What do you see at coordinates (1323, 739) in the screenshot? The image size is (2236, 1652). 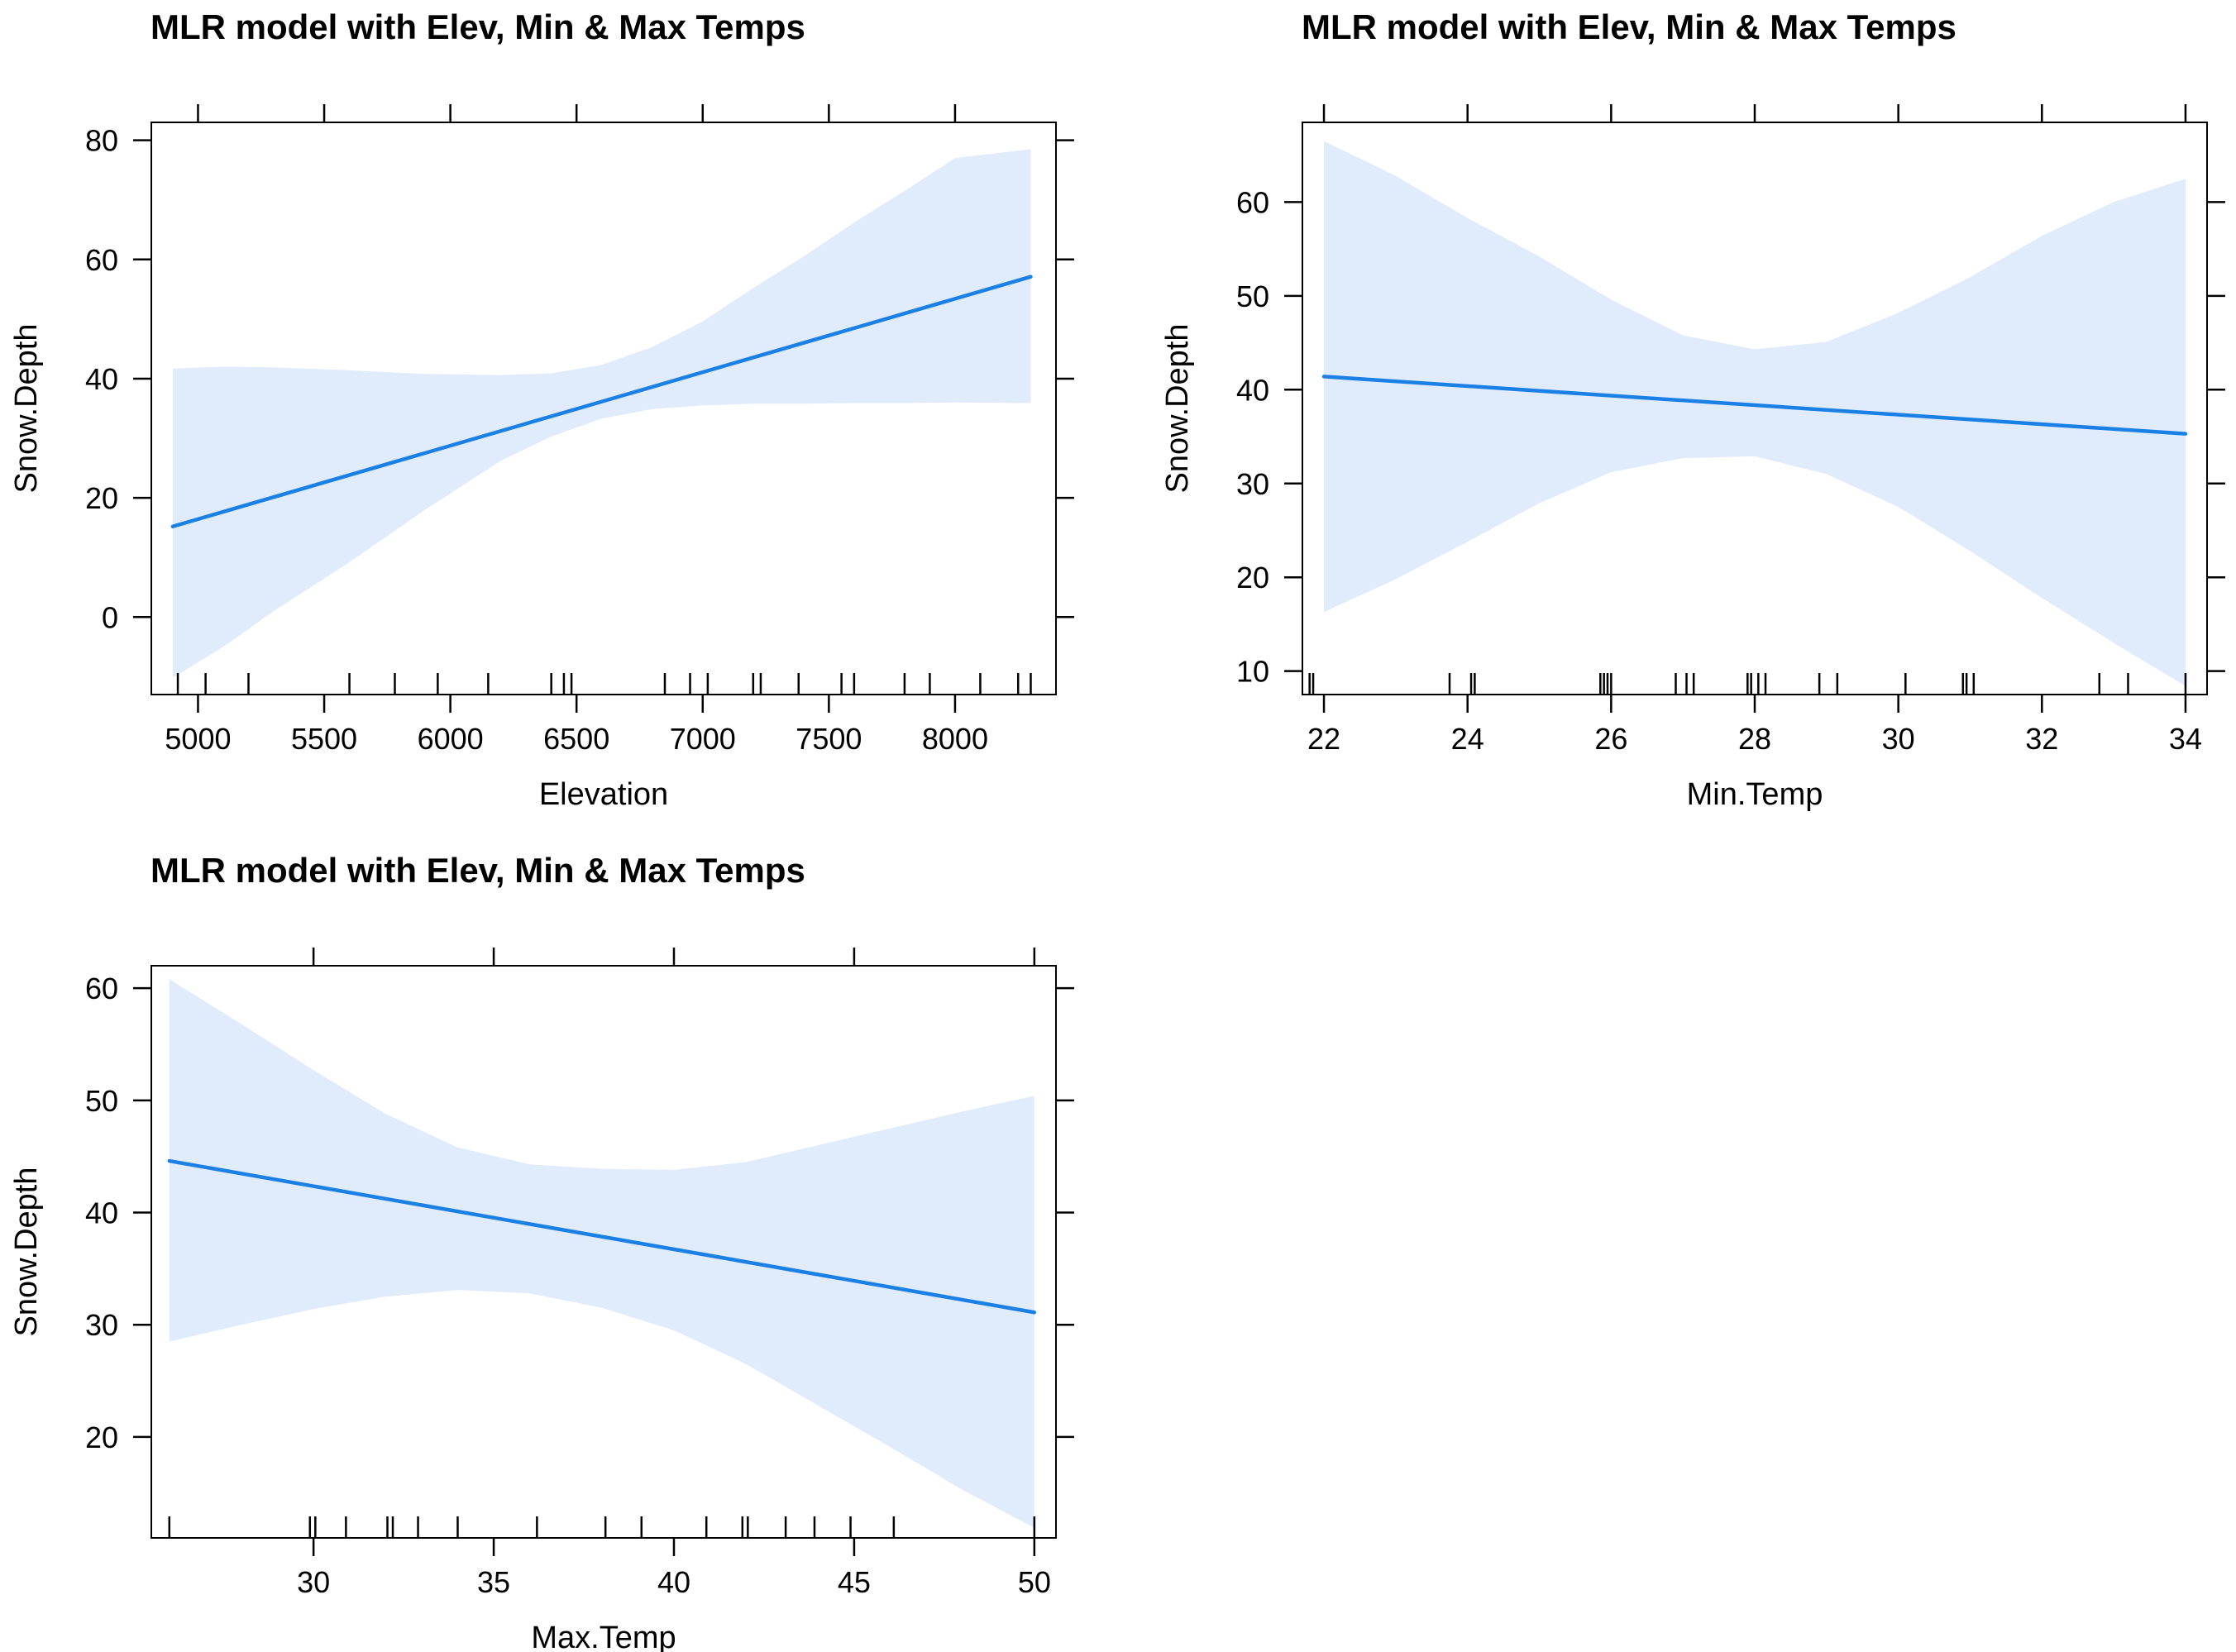 I see `panel-min-temp-x-tick-label: 22` at bounding box center [1323, 739].